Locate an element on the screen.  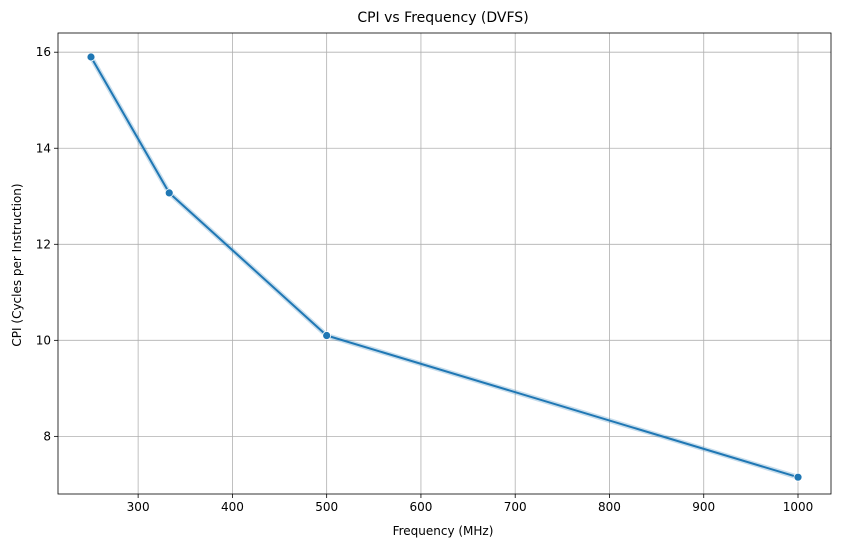
x-tick-label: 900 is located at coordinates (703, 507).